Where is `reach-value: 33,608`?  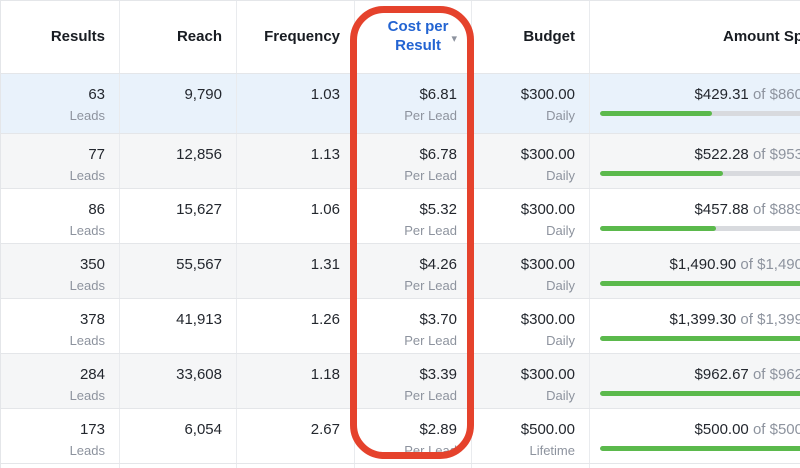
reach-value: 33,608 is located at coordinates (199, 374).